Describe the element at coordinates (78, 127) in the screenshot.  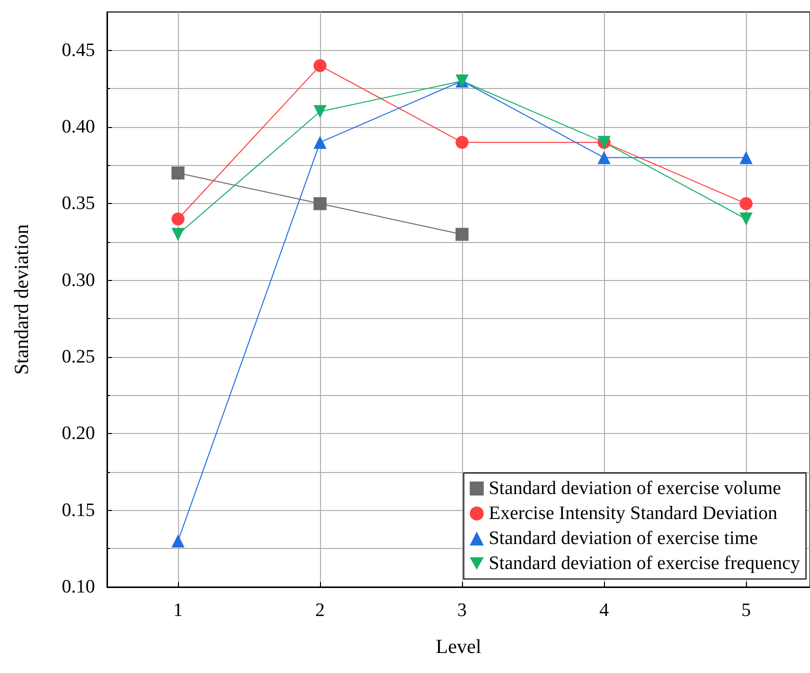
I see `y-tick-label: 0.40` at that location.